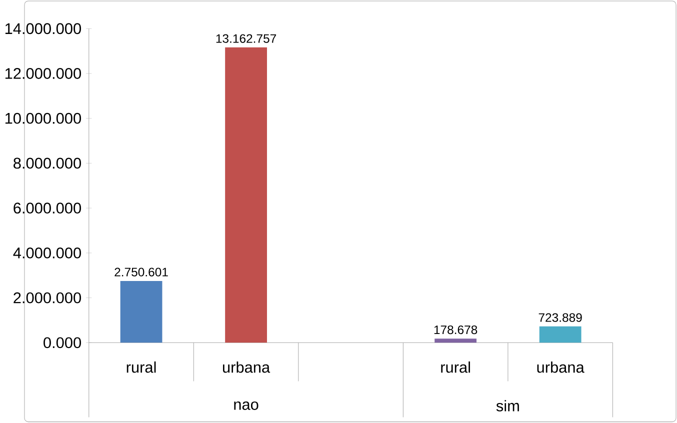 The width and height of the screenshot is (677, 423). Describe the element at coordinates (62, 342) in the screenshot. I see `y-tick-label: 0.000` at that location.